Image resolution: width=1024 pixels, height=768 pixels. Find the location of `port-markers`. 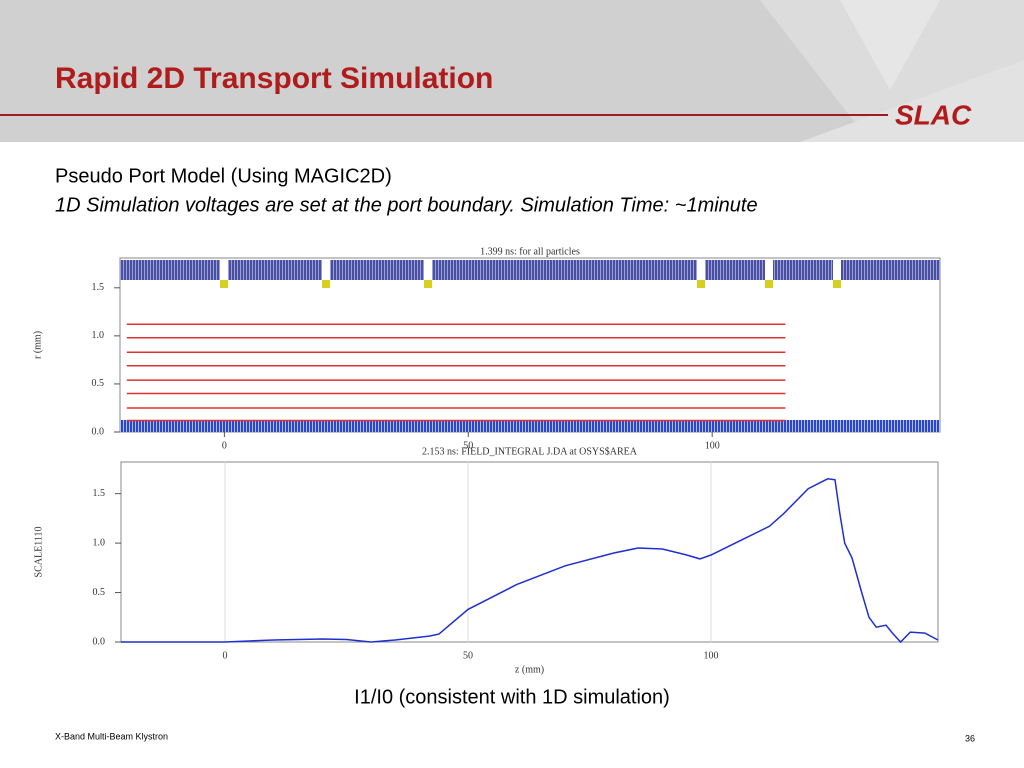

port-markers is located at coordinates (530, 284).